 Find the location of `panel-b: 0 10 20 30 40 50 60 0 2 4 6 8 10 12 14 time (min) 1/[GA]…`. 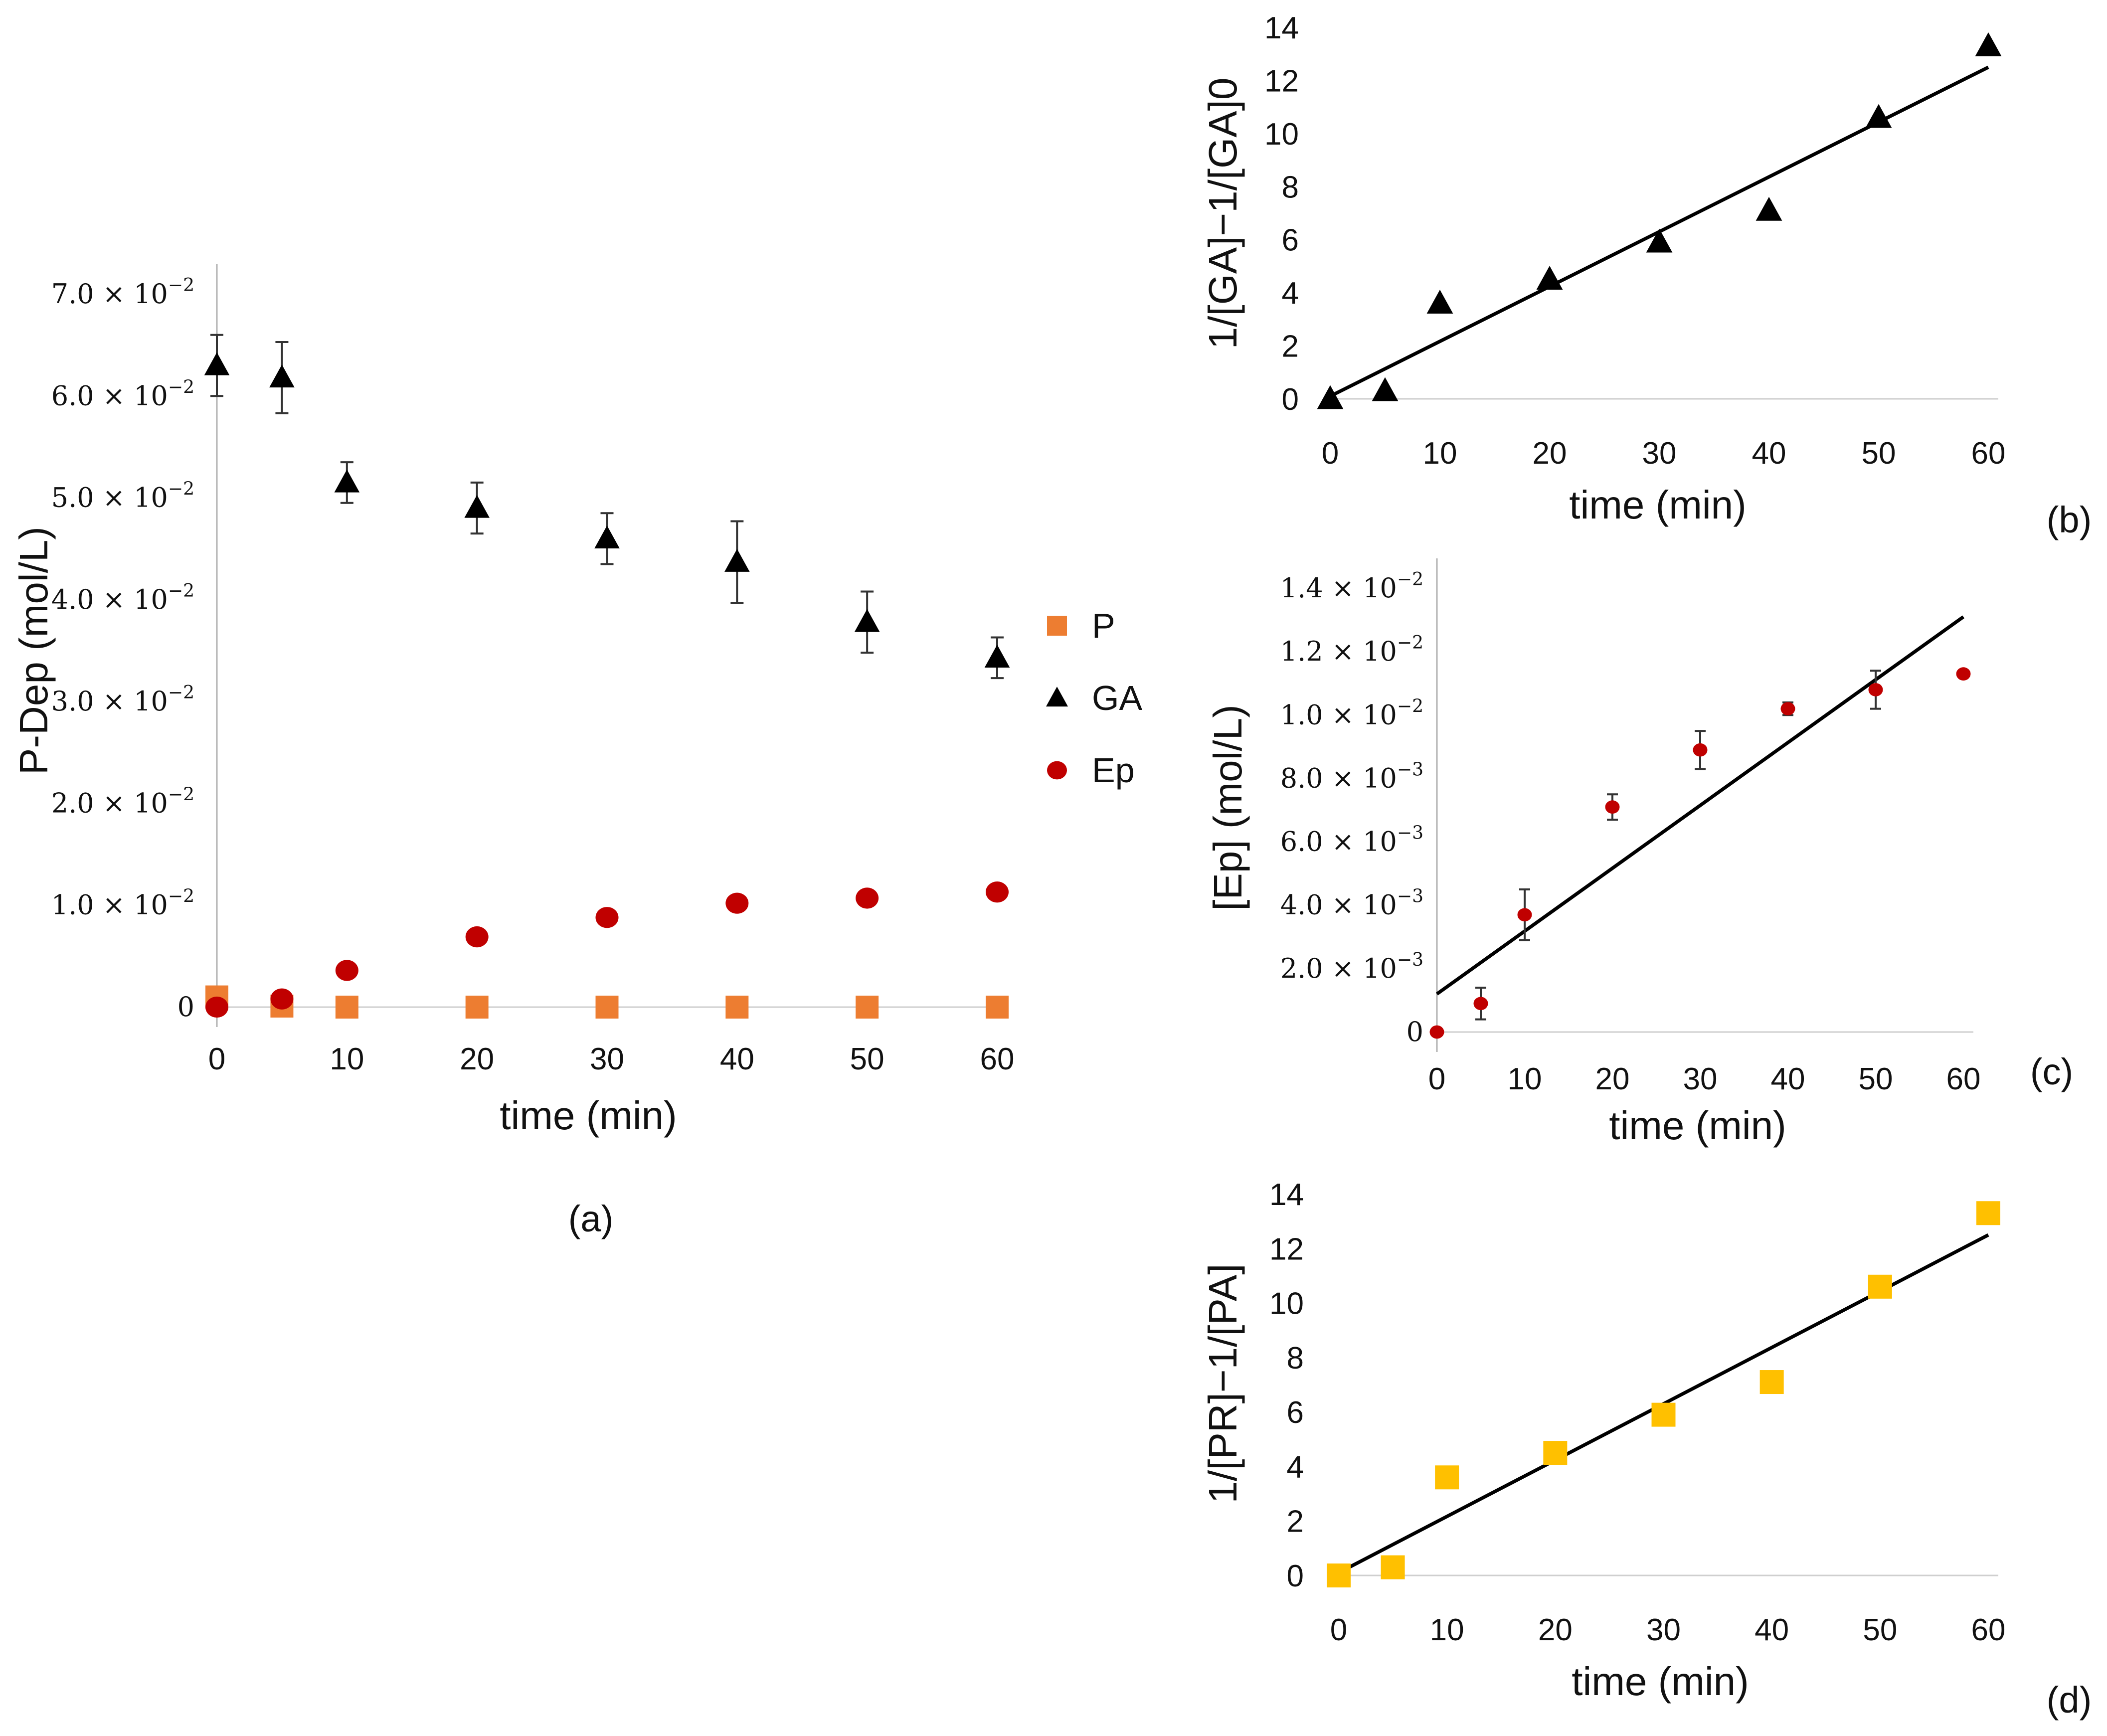

panel-b: 0 10 20 30 40 50 60 0 2 4 6 8 10 12 14 time (min) 1/[GA]… is located at coordinates (1647, 275).